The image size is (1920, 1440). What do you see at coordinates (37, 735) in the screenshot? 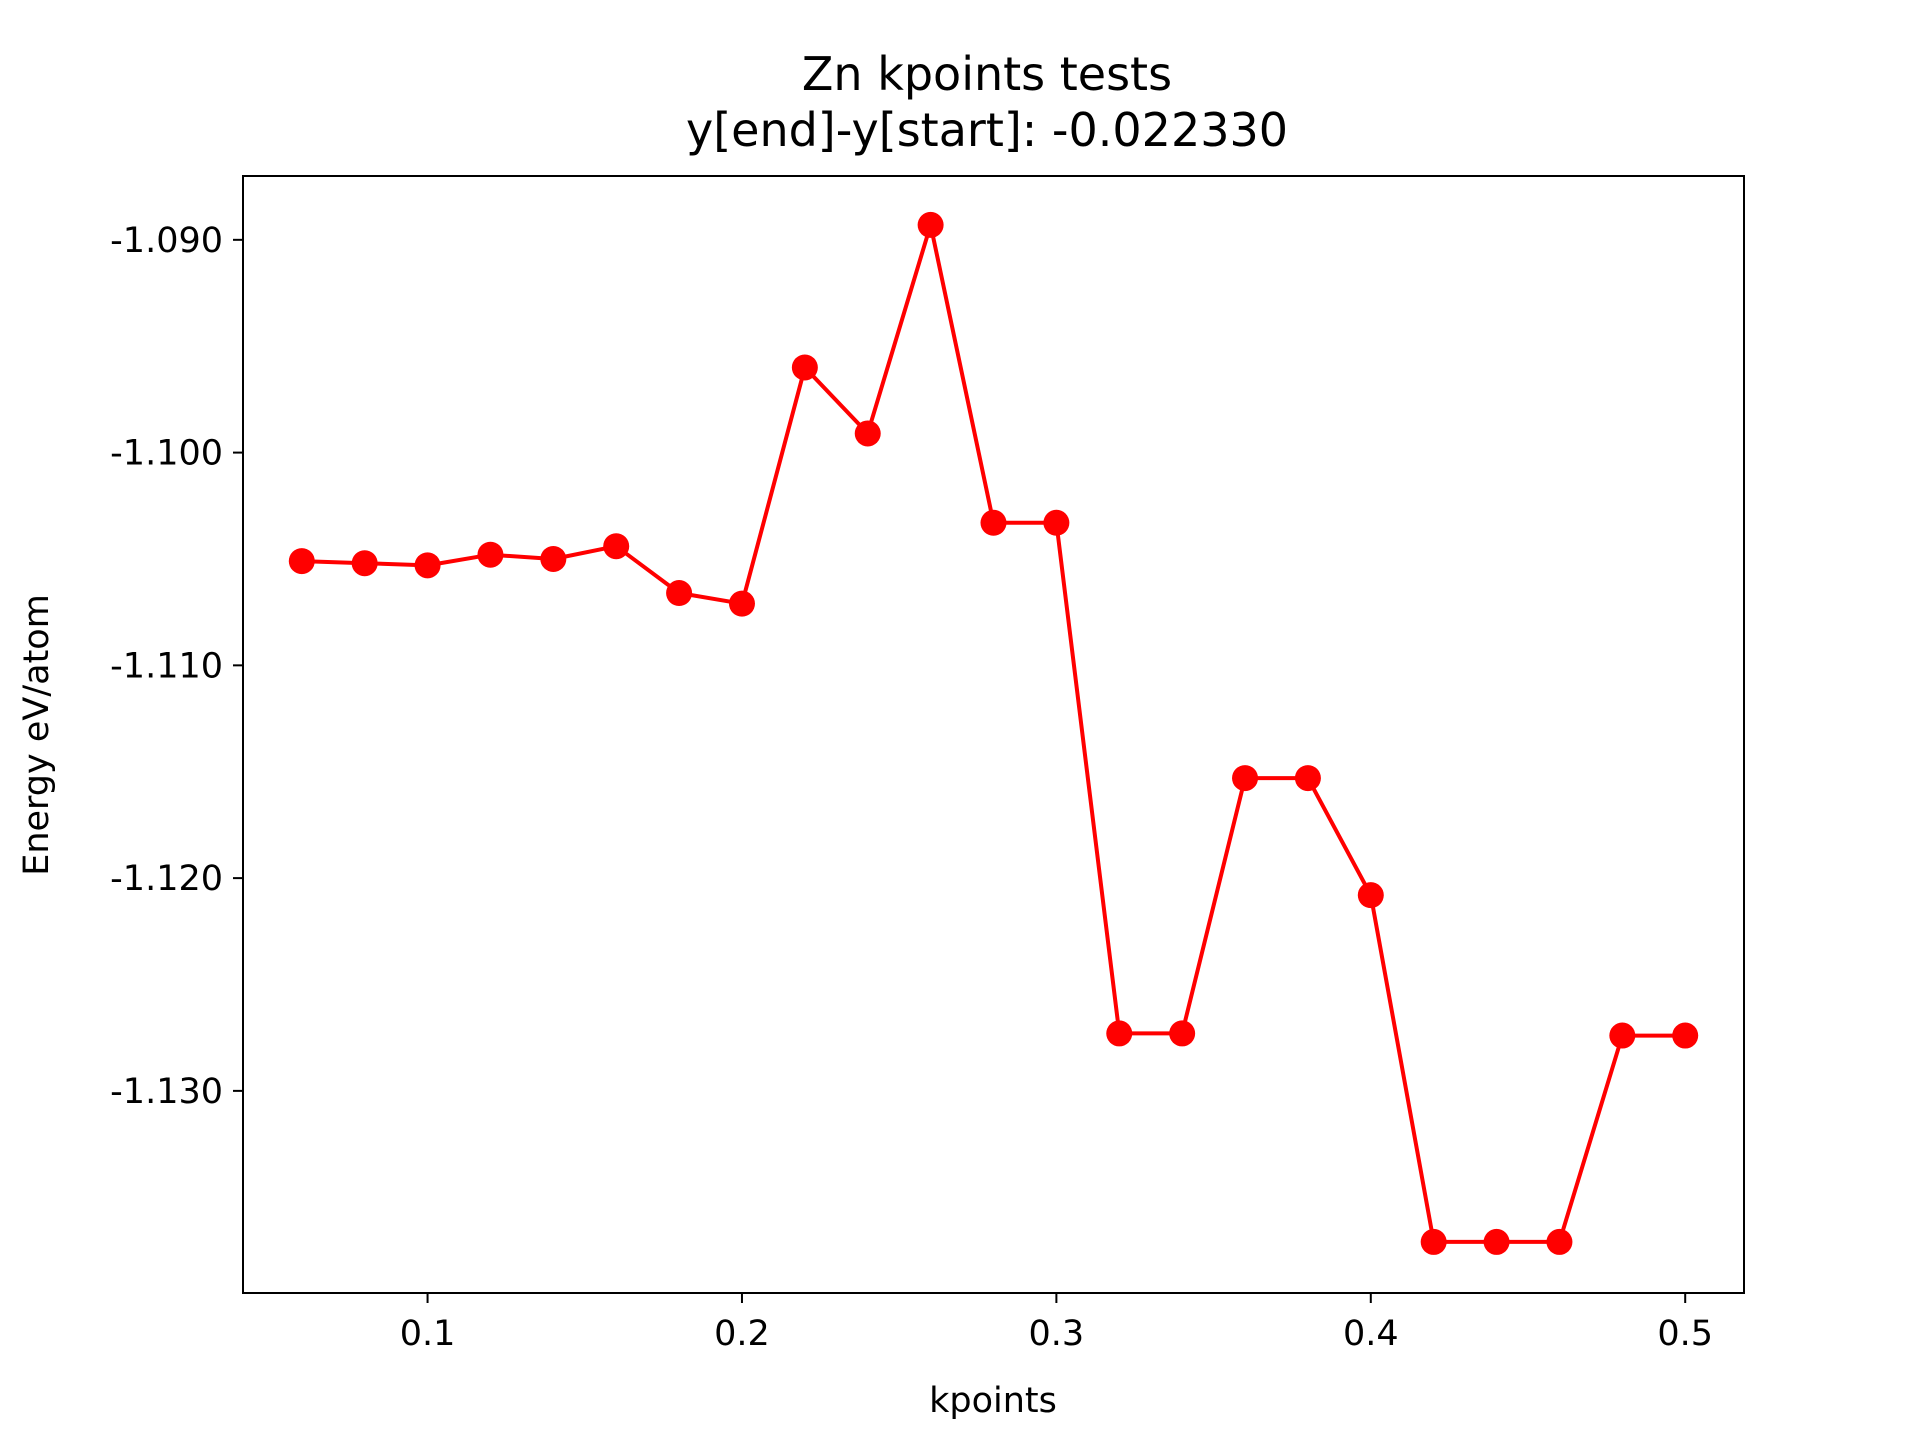
I see `y-axis-label: Energy eV/atom` at bounding box center [37, 735].